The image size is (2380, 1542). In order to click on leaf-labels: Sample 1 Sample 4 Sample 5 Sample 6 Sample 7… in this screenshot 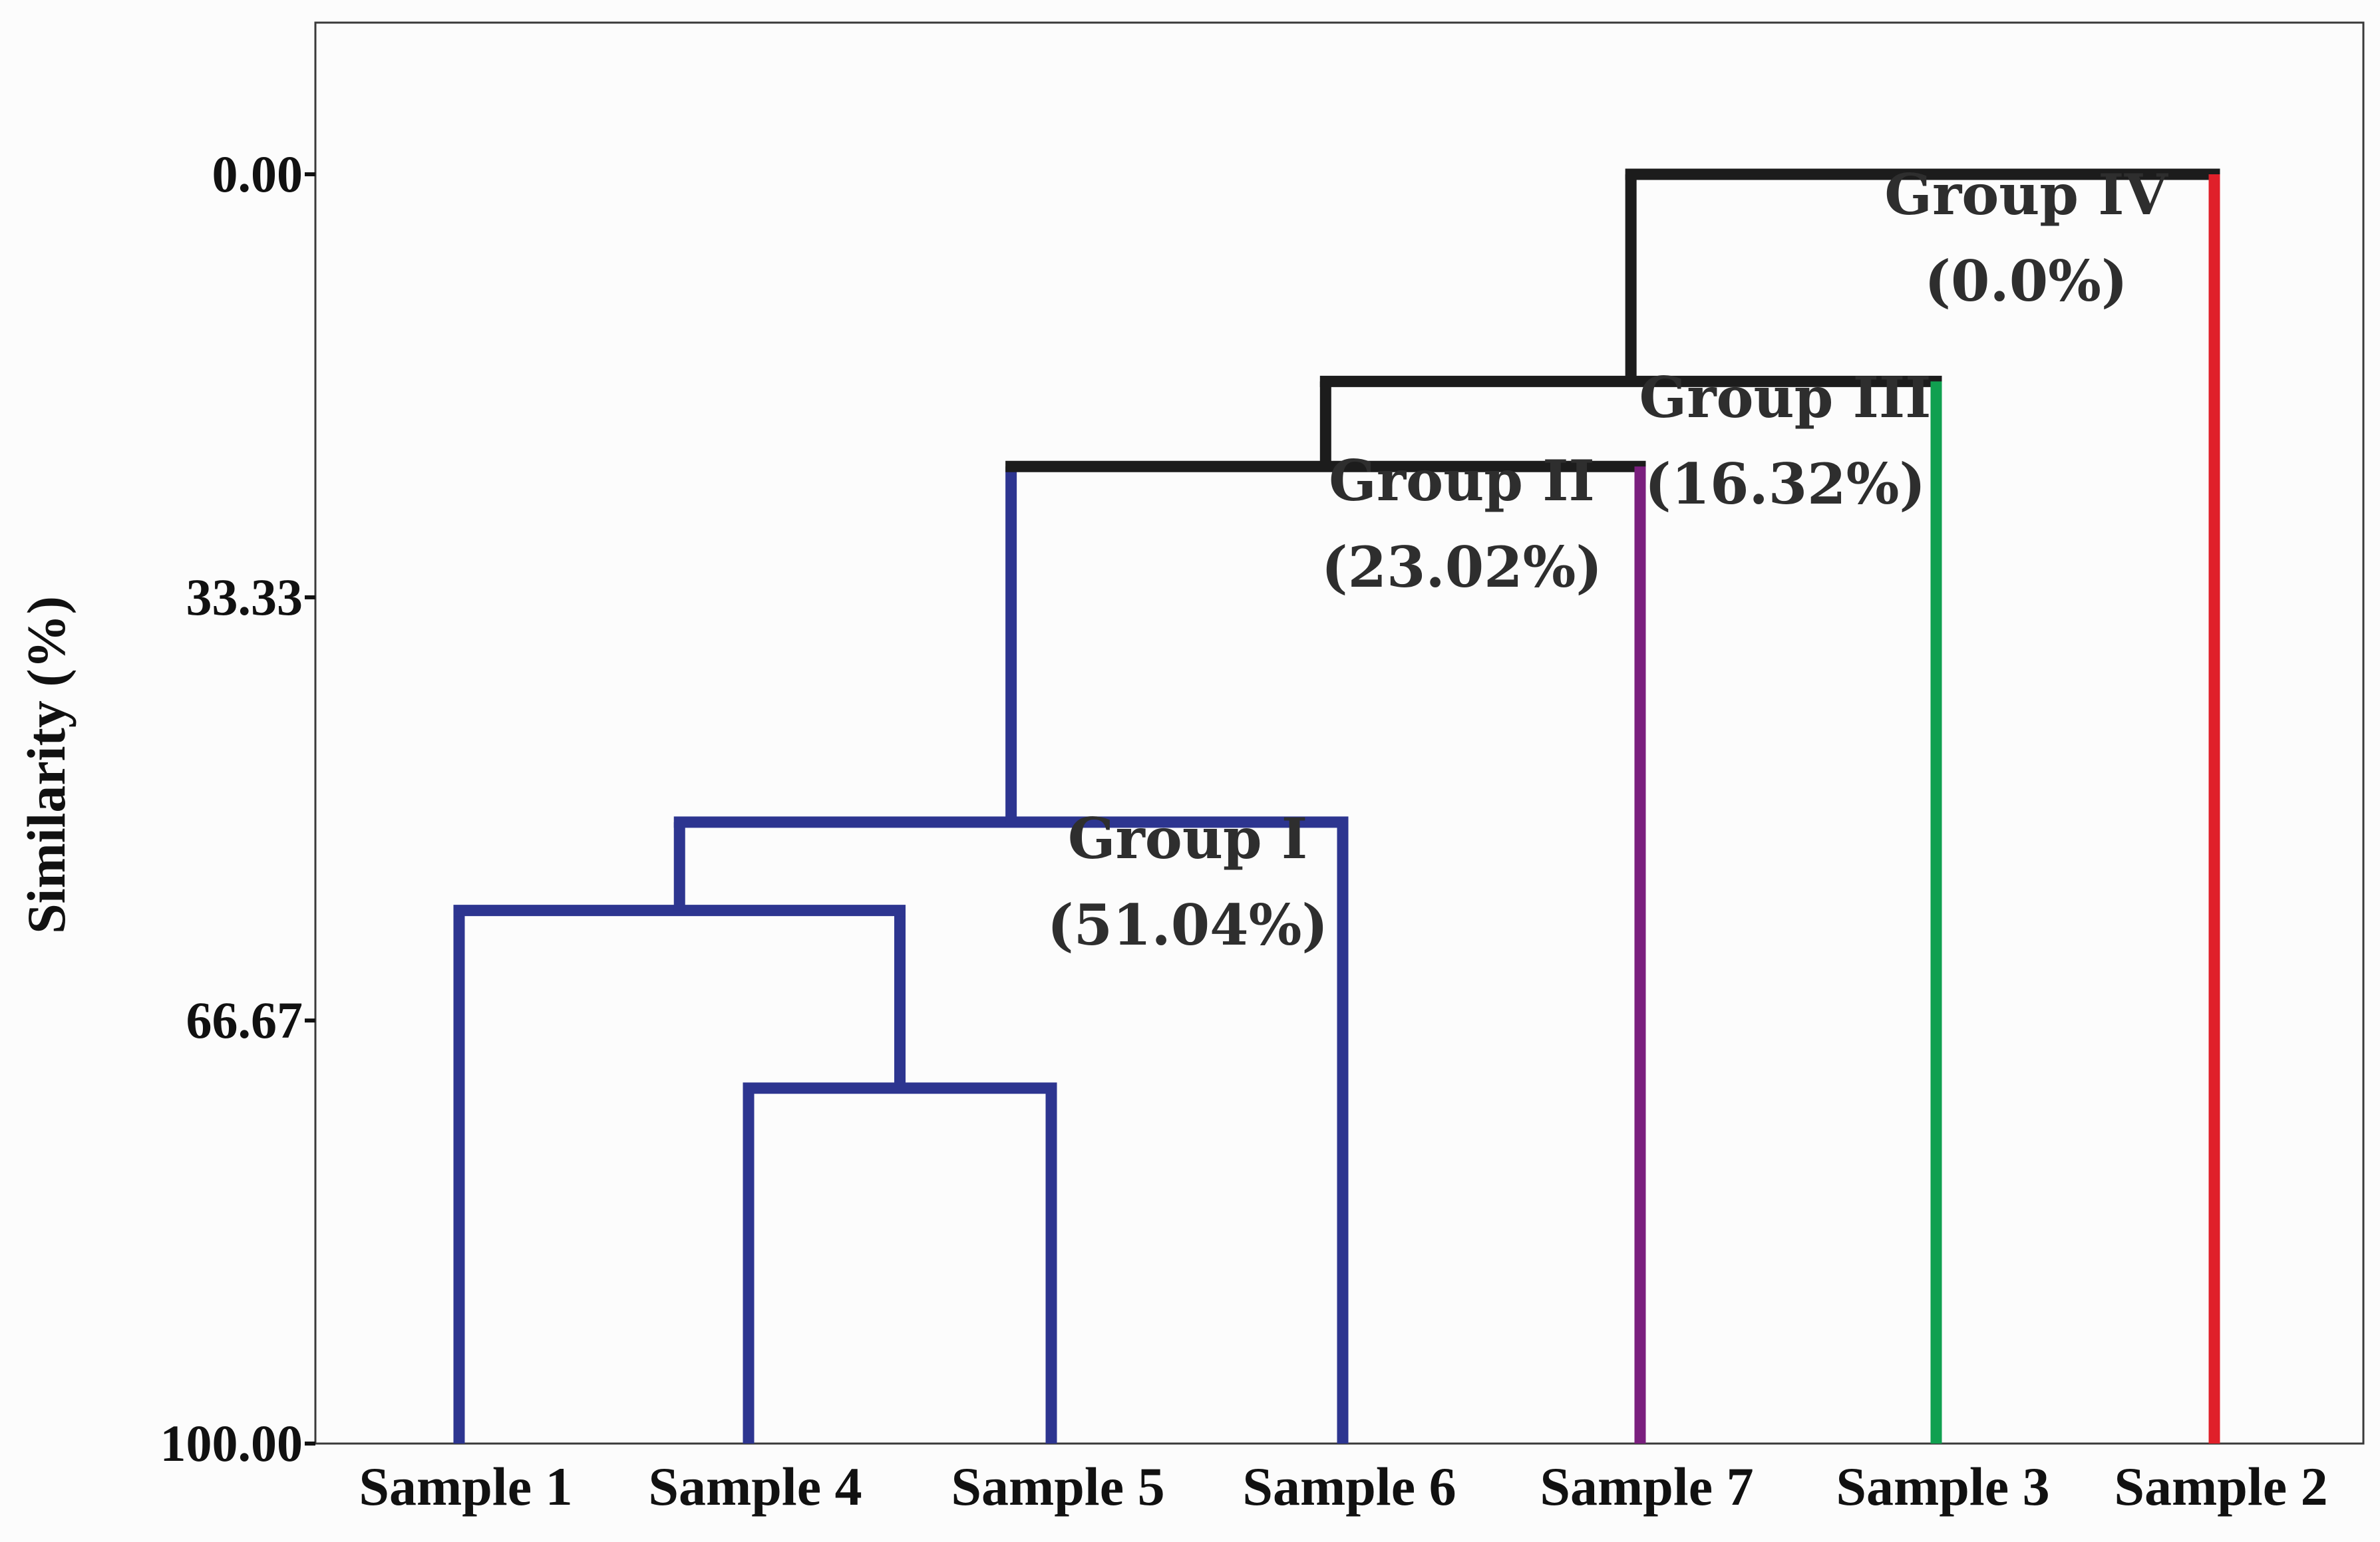, I will do `click(1343, 1486)`.